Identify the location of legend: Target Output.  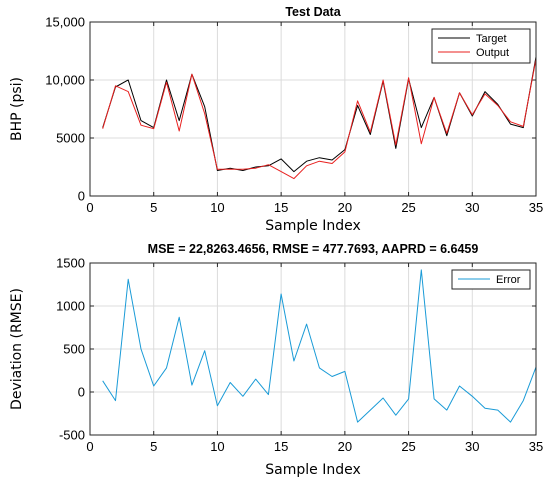
(481, 46).